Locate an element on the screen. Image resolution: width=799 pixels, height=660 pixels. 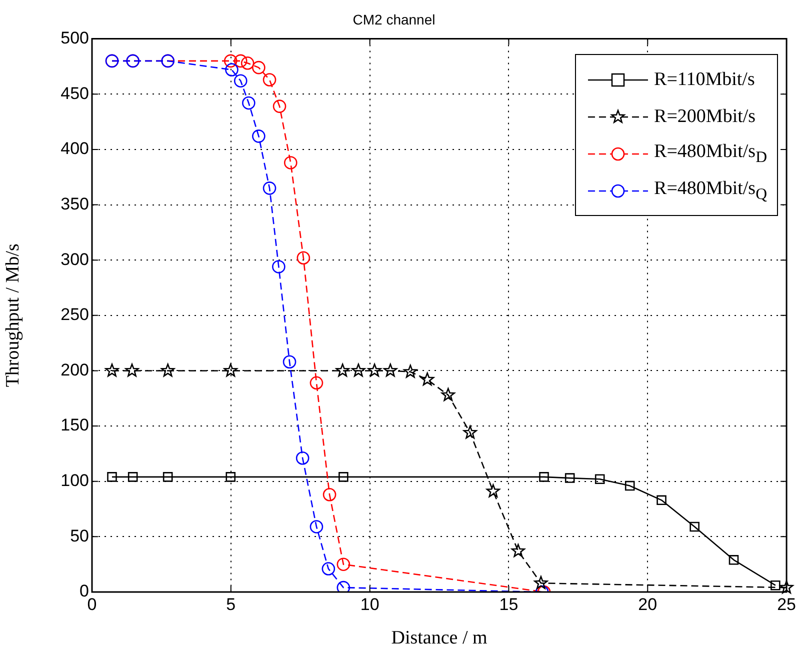
legend-label: R=480Mbit/s$_{D}$ is located at coordinates (710, 153).